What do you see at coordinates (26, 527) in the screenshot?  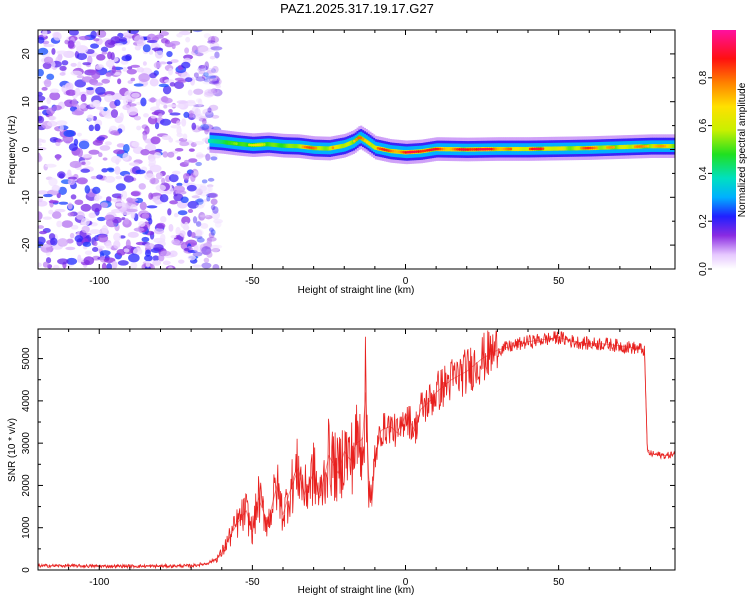 I see `y-tick-label: 1000` at bounding box center [26, 527].